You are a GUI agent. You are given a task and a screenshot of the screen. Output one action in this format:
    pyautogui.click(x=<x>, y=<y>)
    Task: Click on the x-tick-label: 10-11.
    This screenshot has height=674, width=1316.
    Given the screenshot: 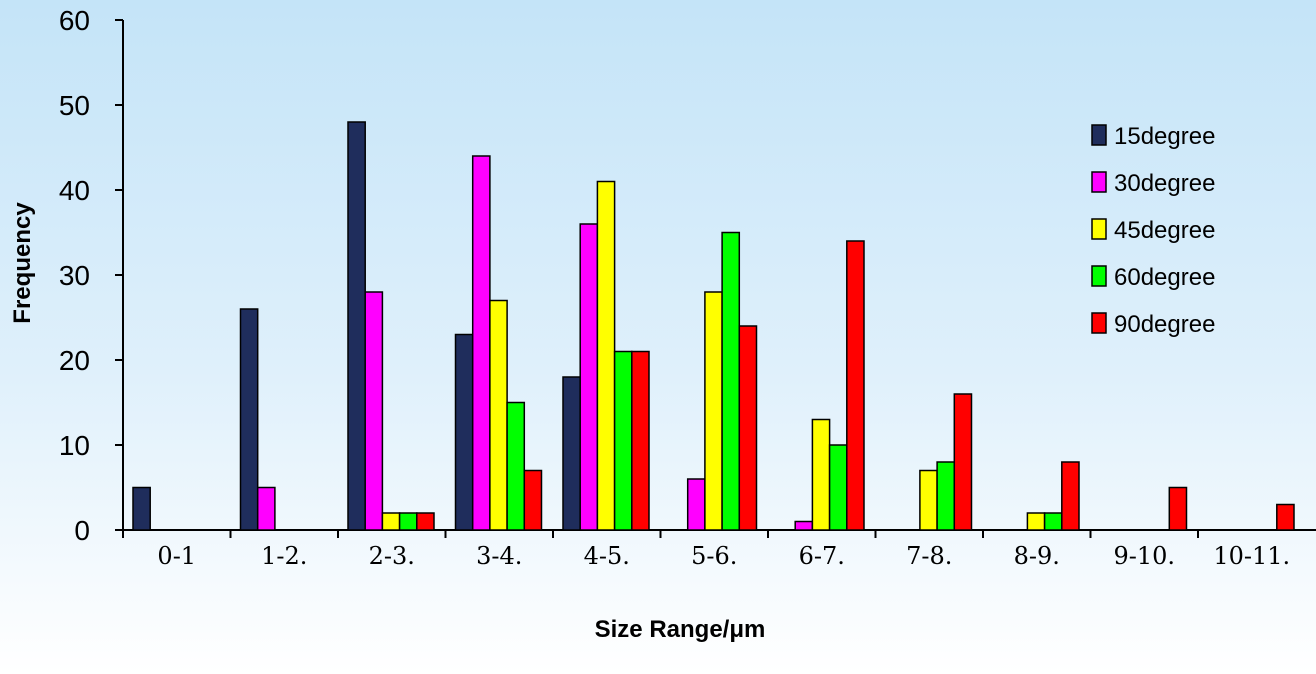 What is the action you would take?
    pyautogui.click(x=1251, y=556)
    